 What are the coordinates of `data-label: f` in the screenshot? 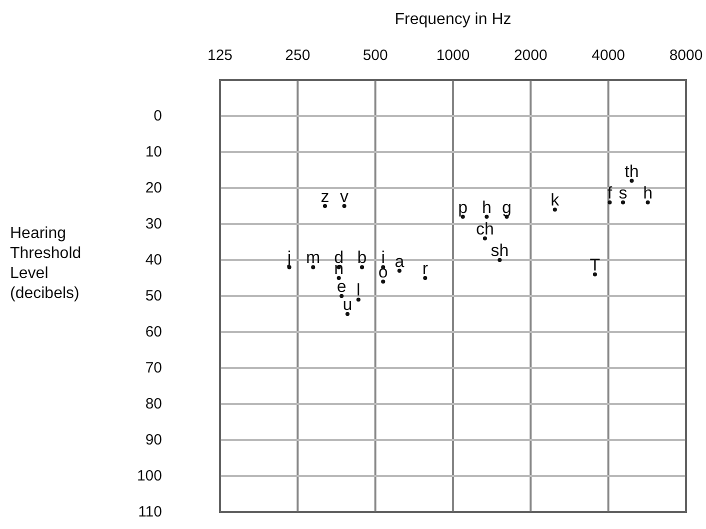 It's located at (609, 192).